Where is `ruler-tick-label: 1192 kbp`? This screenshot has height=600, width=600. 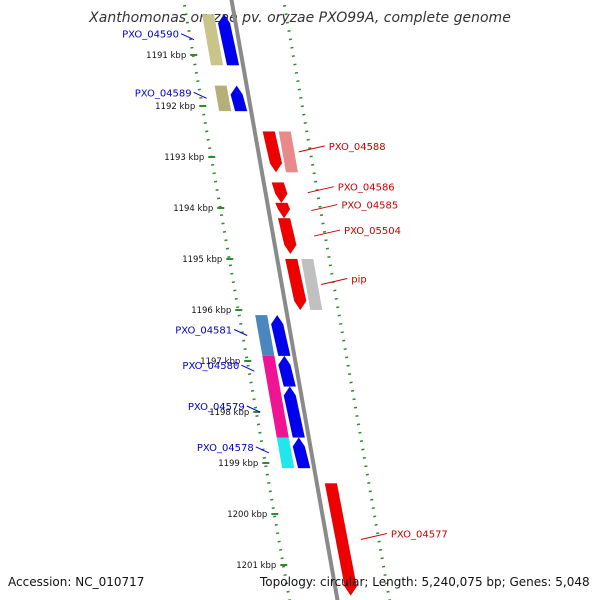
ruler-tick-label: 1192 kbp is located at coordinates (175, 107).